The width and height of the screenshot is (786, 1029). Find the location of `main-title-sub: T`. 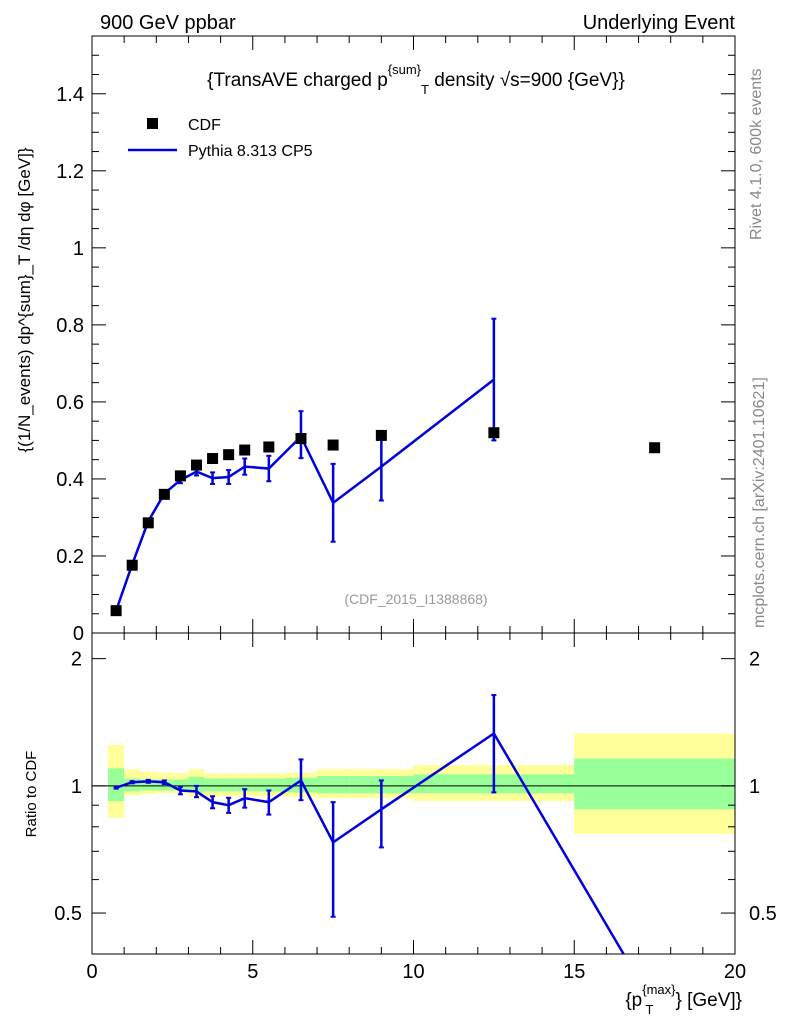

main-title-sub: T is located at coordinates (425, 89).